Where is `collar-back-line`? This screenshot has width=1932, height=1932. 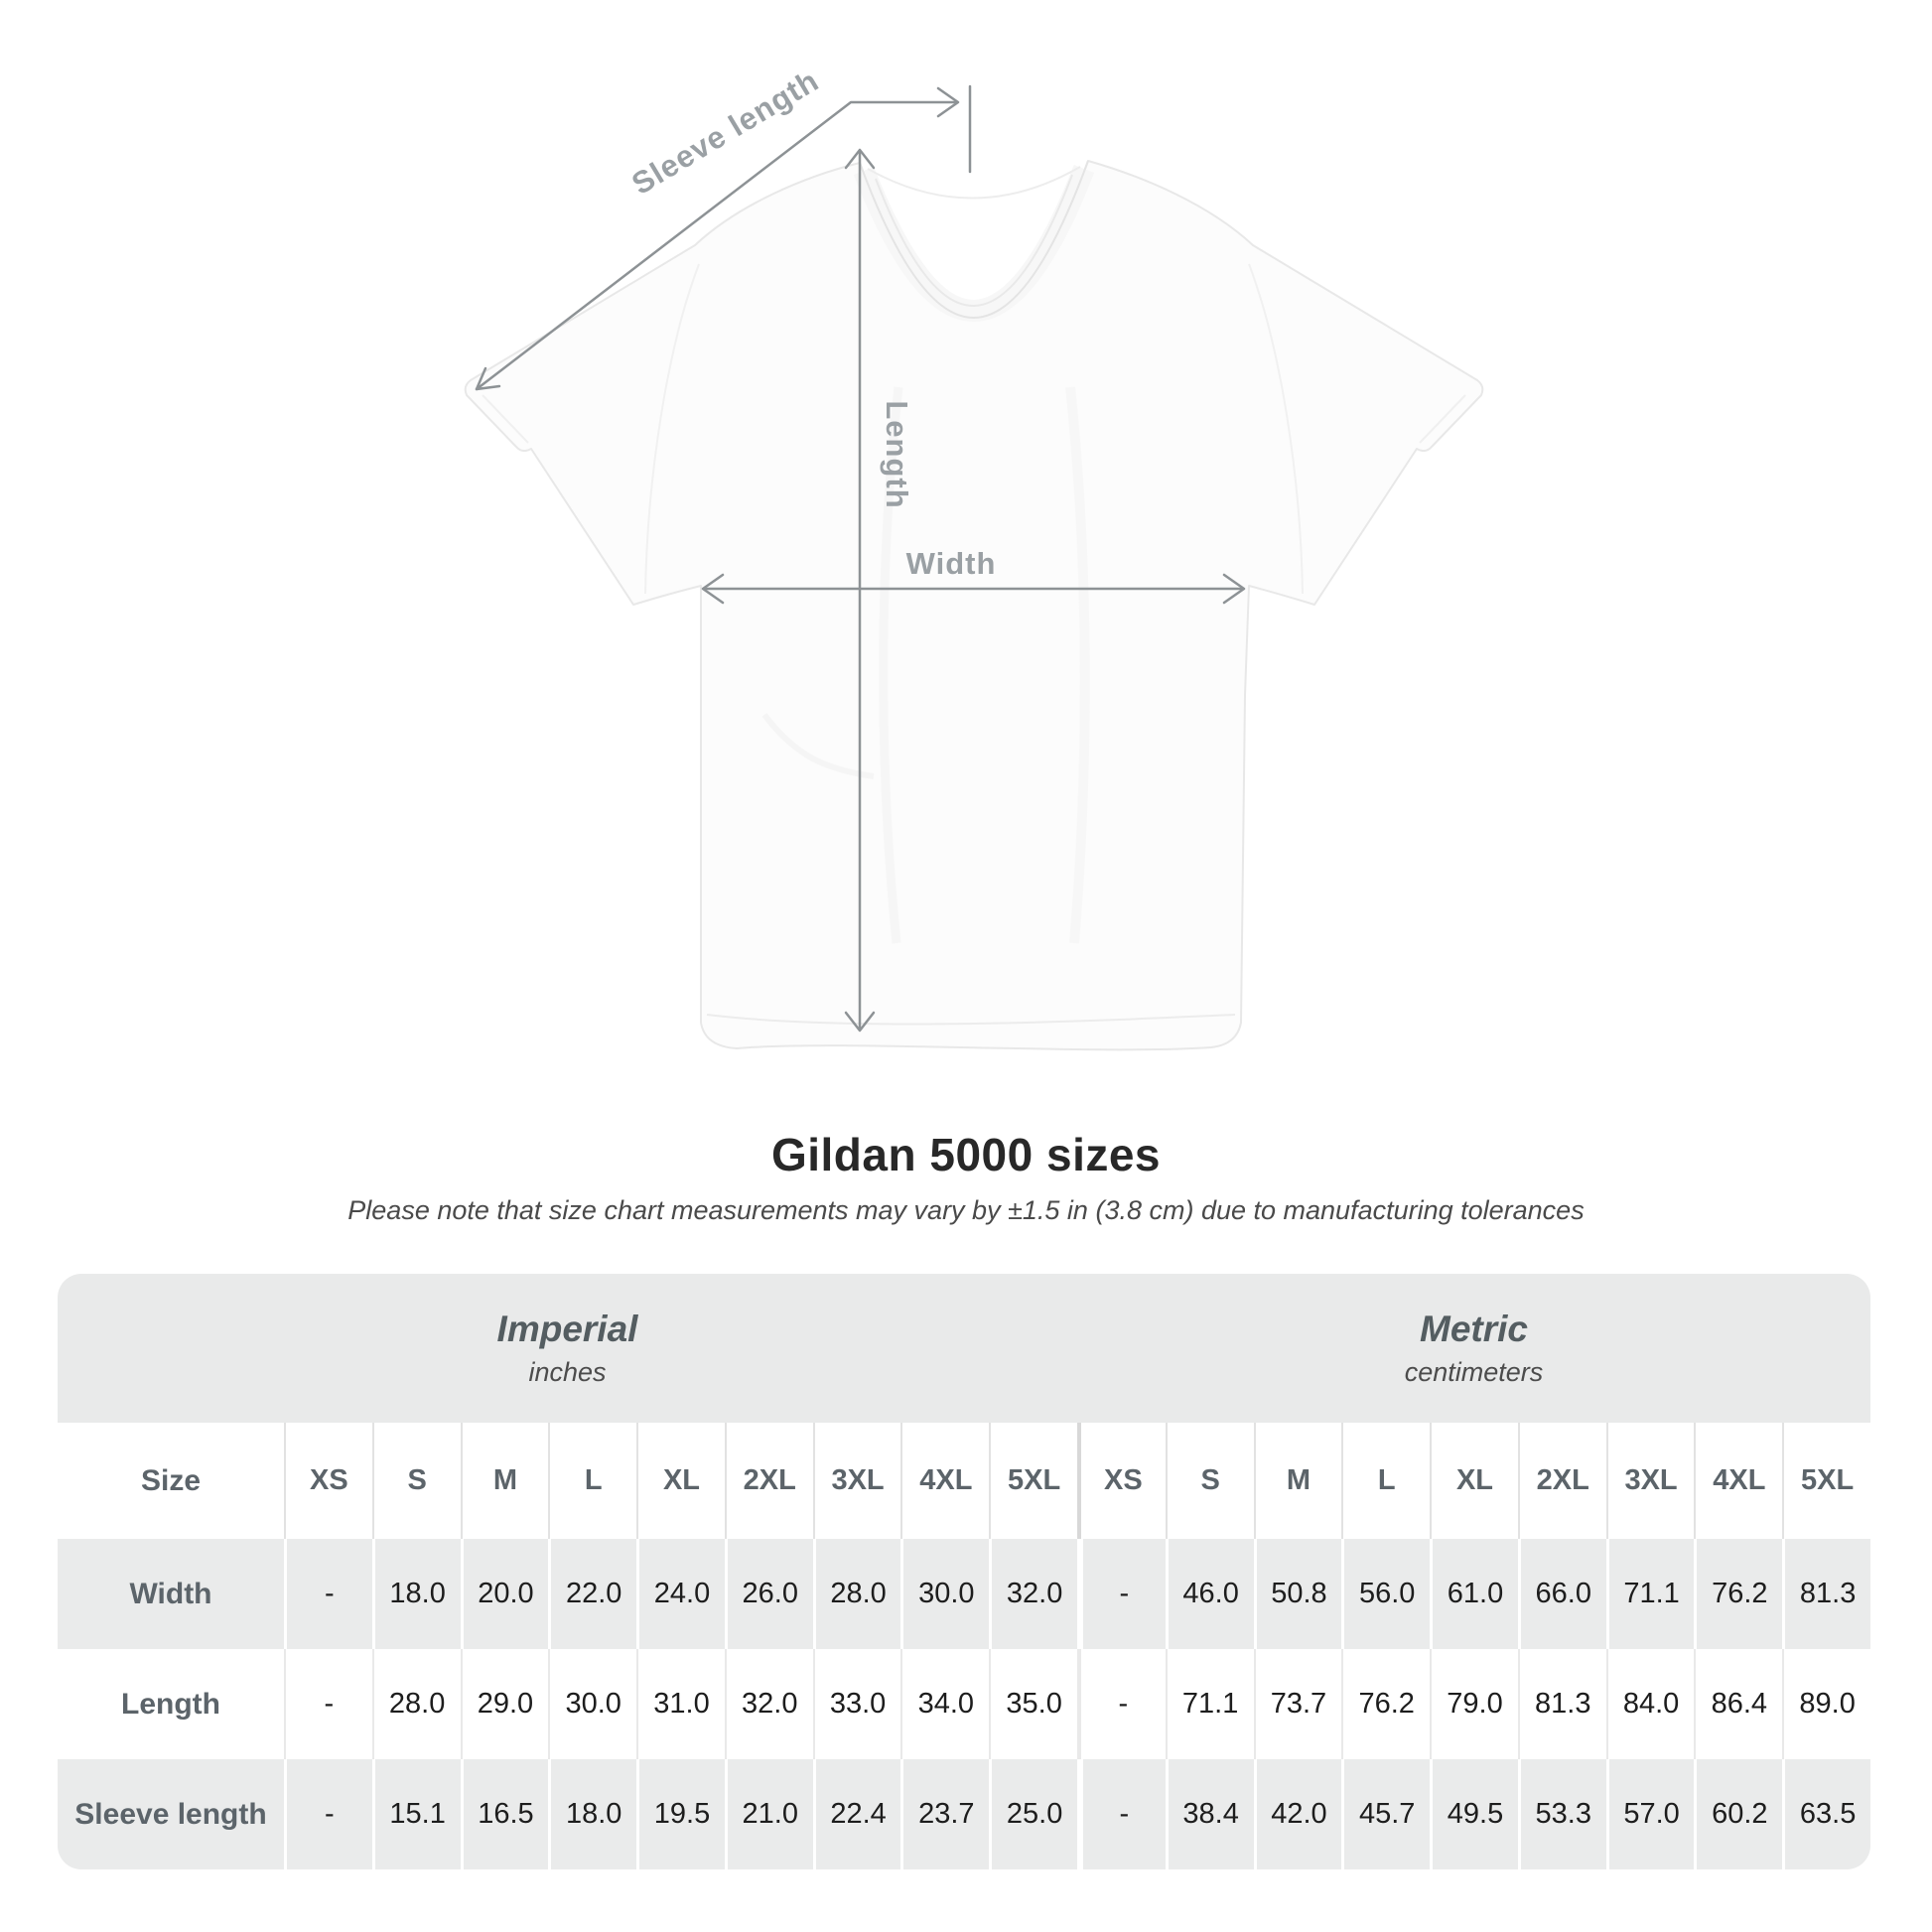
collar-back-line is located at coordinates (974, 183).